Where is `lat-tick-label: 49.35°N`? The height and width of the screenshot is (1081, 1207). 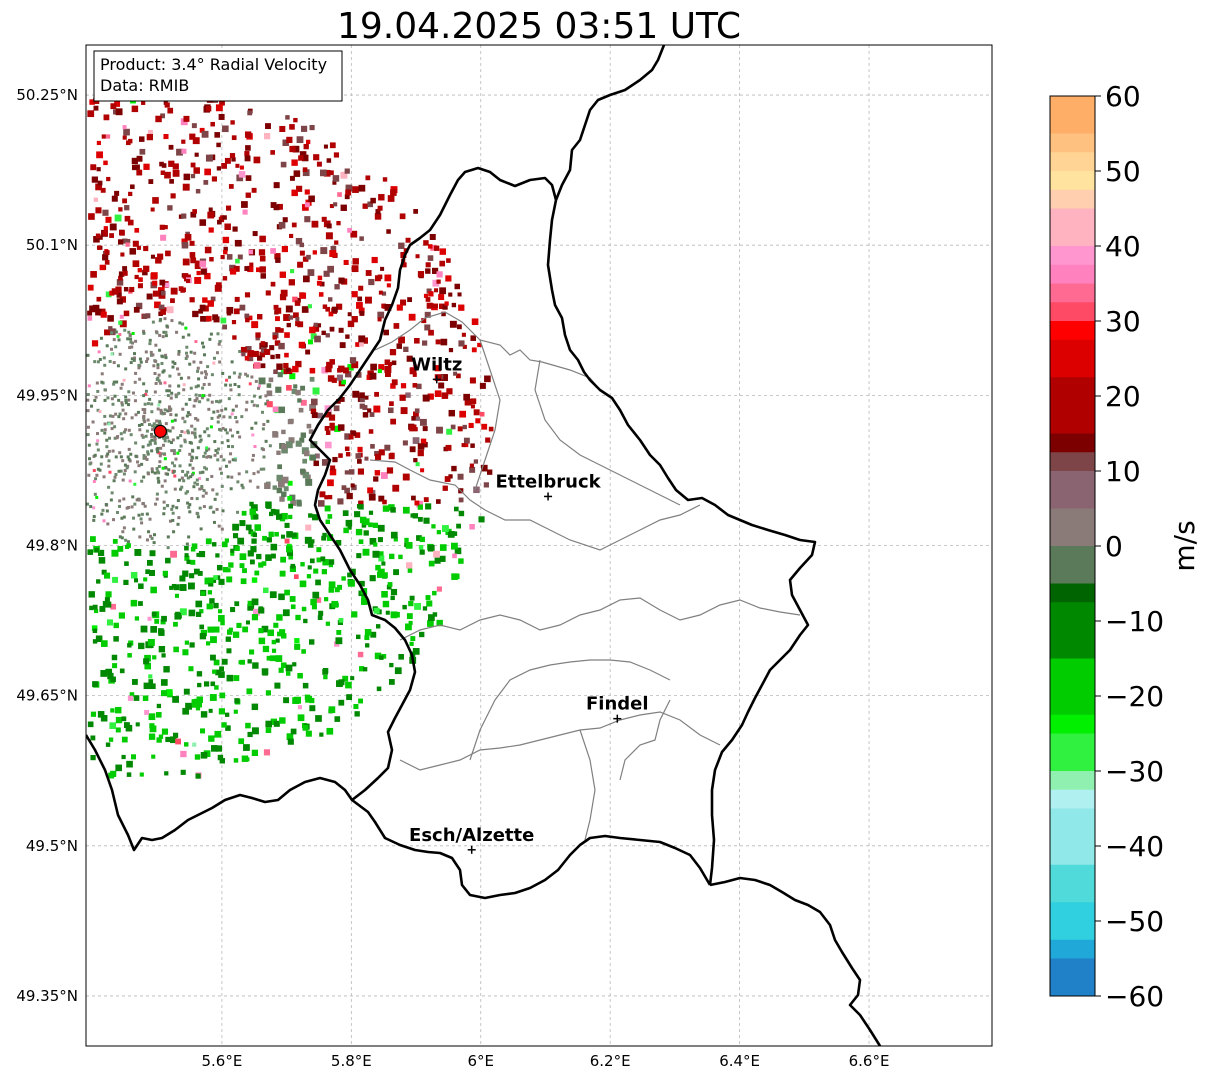 lat-tick-label: 49.35°N is located at coordinates (47, 996).